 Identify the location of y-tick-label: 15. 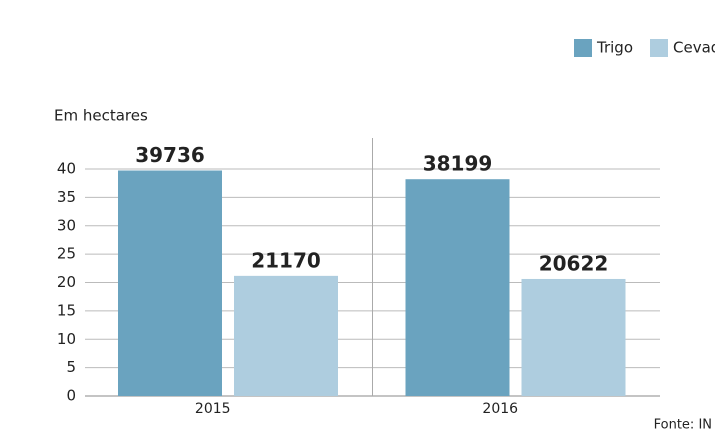
(66, 310).